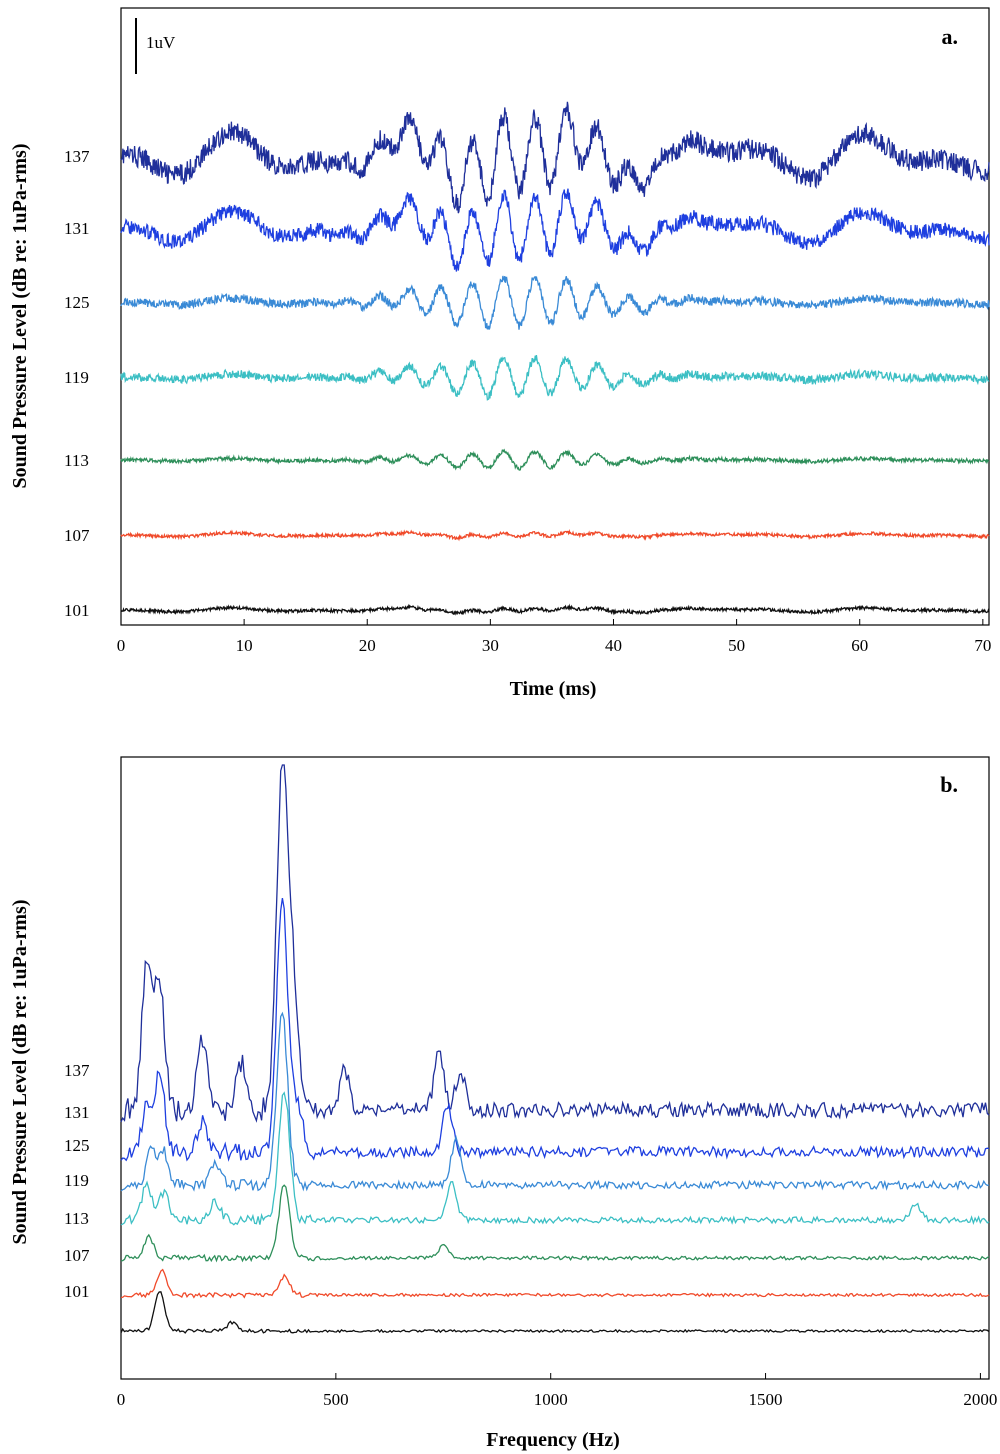 The image size is (1000, 1454). Describe the element at coordinates (982, 645) in the screenshot. I see `x-tick-label-a: 70` at that location.